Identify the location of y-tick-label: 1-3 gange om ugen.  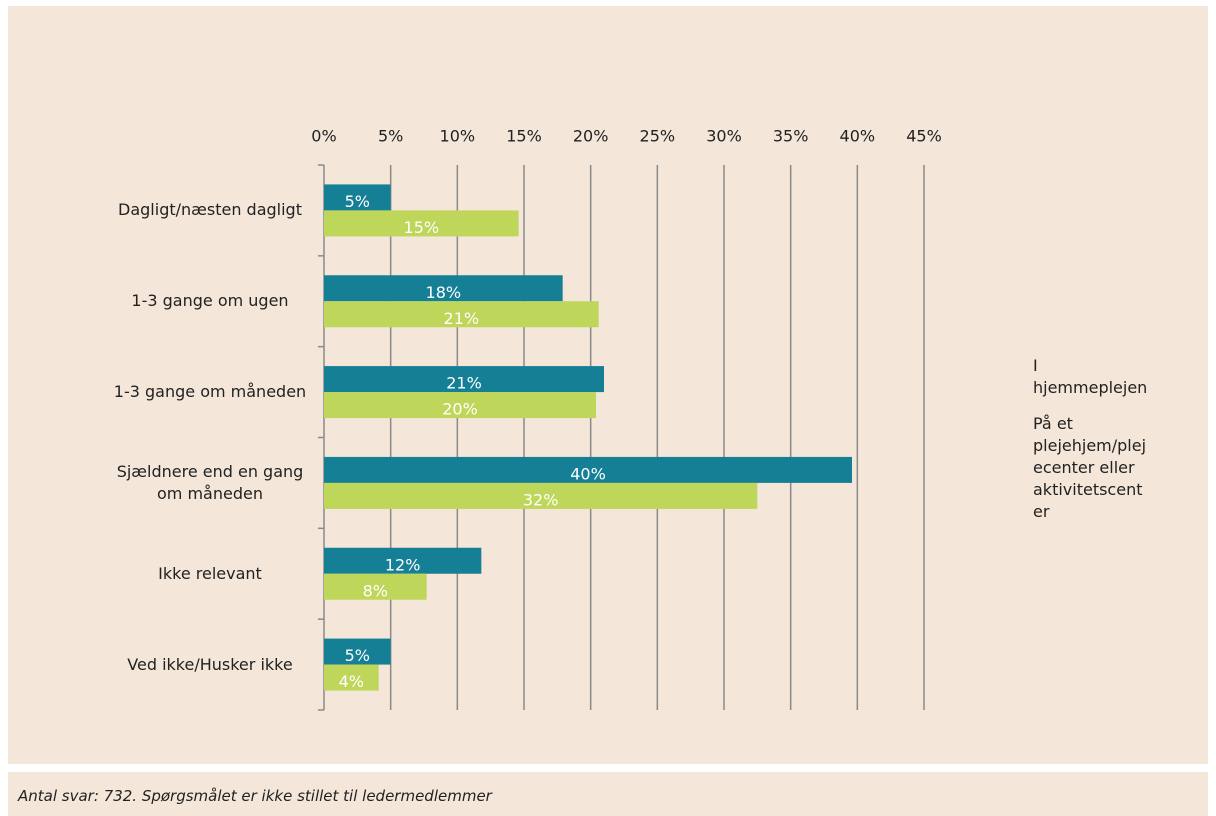
(210, 301).